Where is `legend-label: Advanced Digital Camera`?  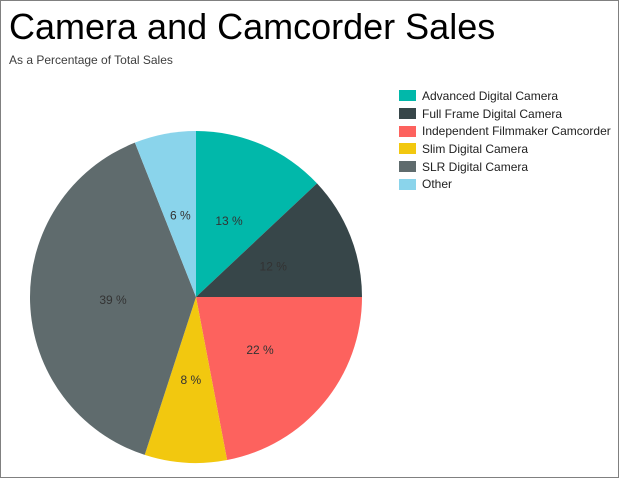
legend-label: Advanced Digital Camera is located at coordinates (490, 95).